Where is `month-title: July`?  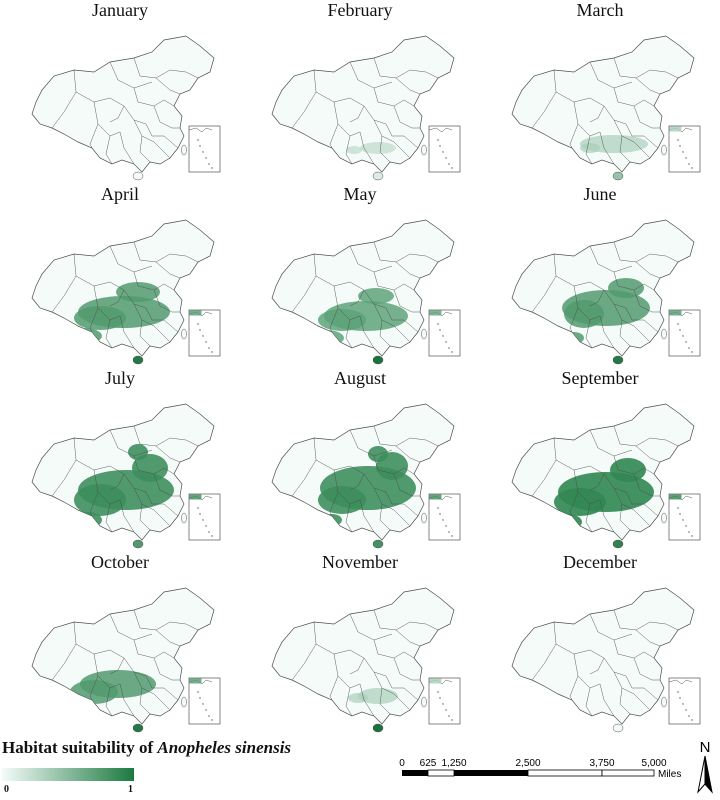
month-title: July is located at coordinates (119, 378).